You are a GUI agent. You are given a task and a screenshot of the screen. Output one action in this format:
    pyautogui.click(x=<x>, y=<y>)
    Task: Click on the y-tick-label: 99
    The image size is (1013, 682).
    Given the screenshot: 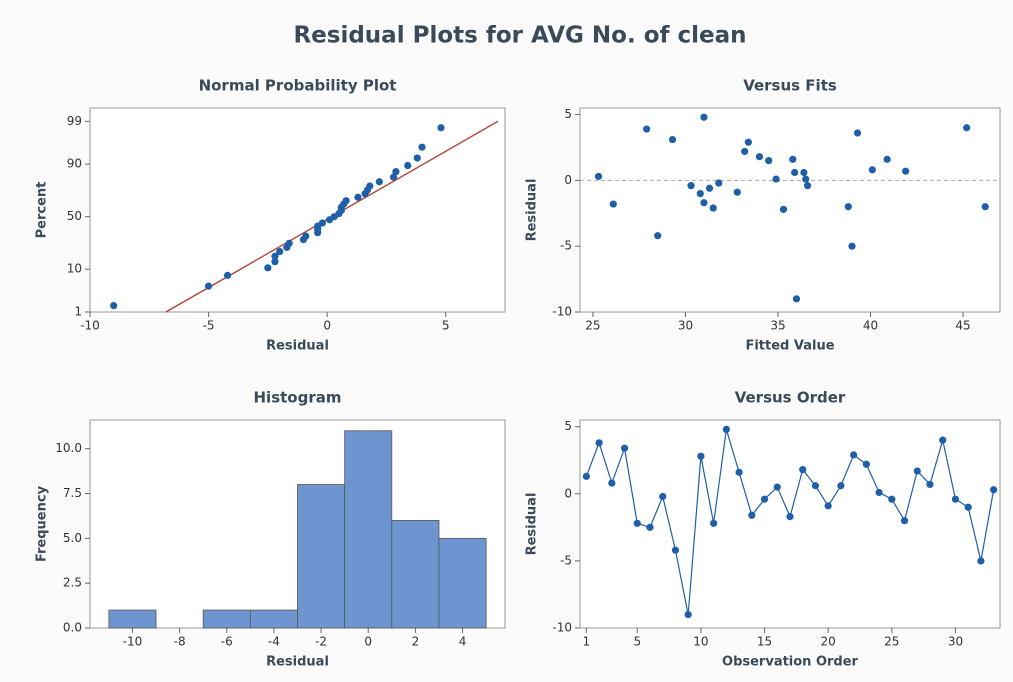 What is the action you would take?
    pyautogui.click(x=74, y=121)
    